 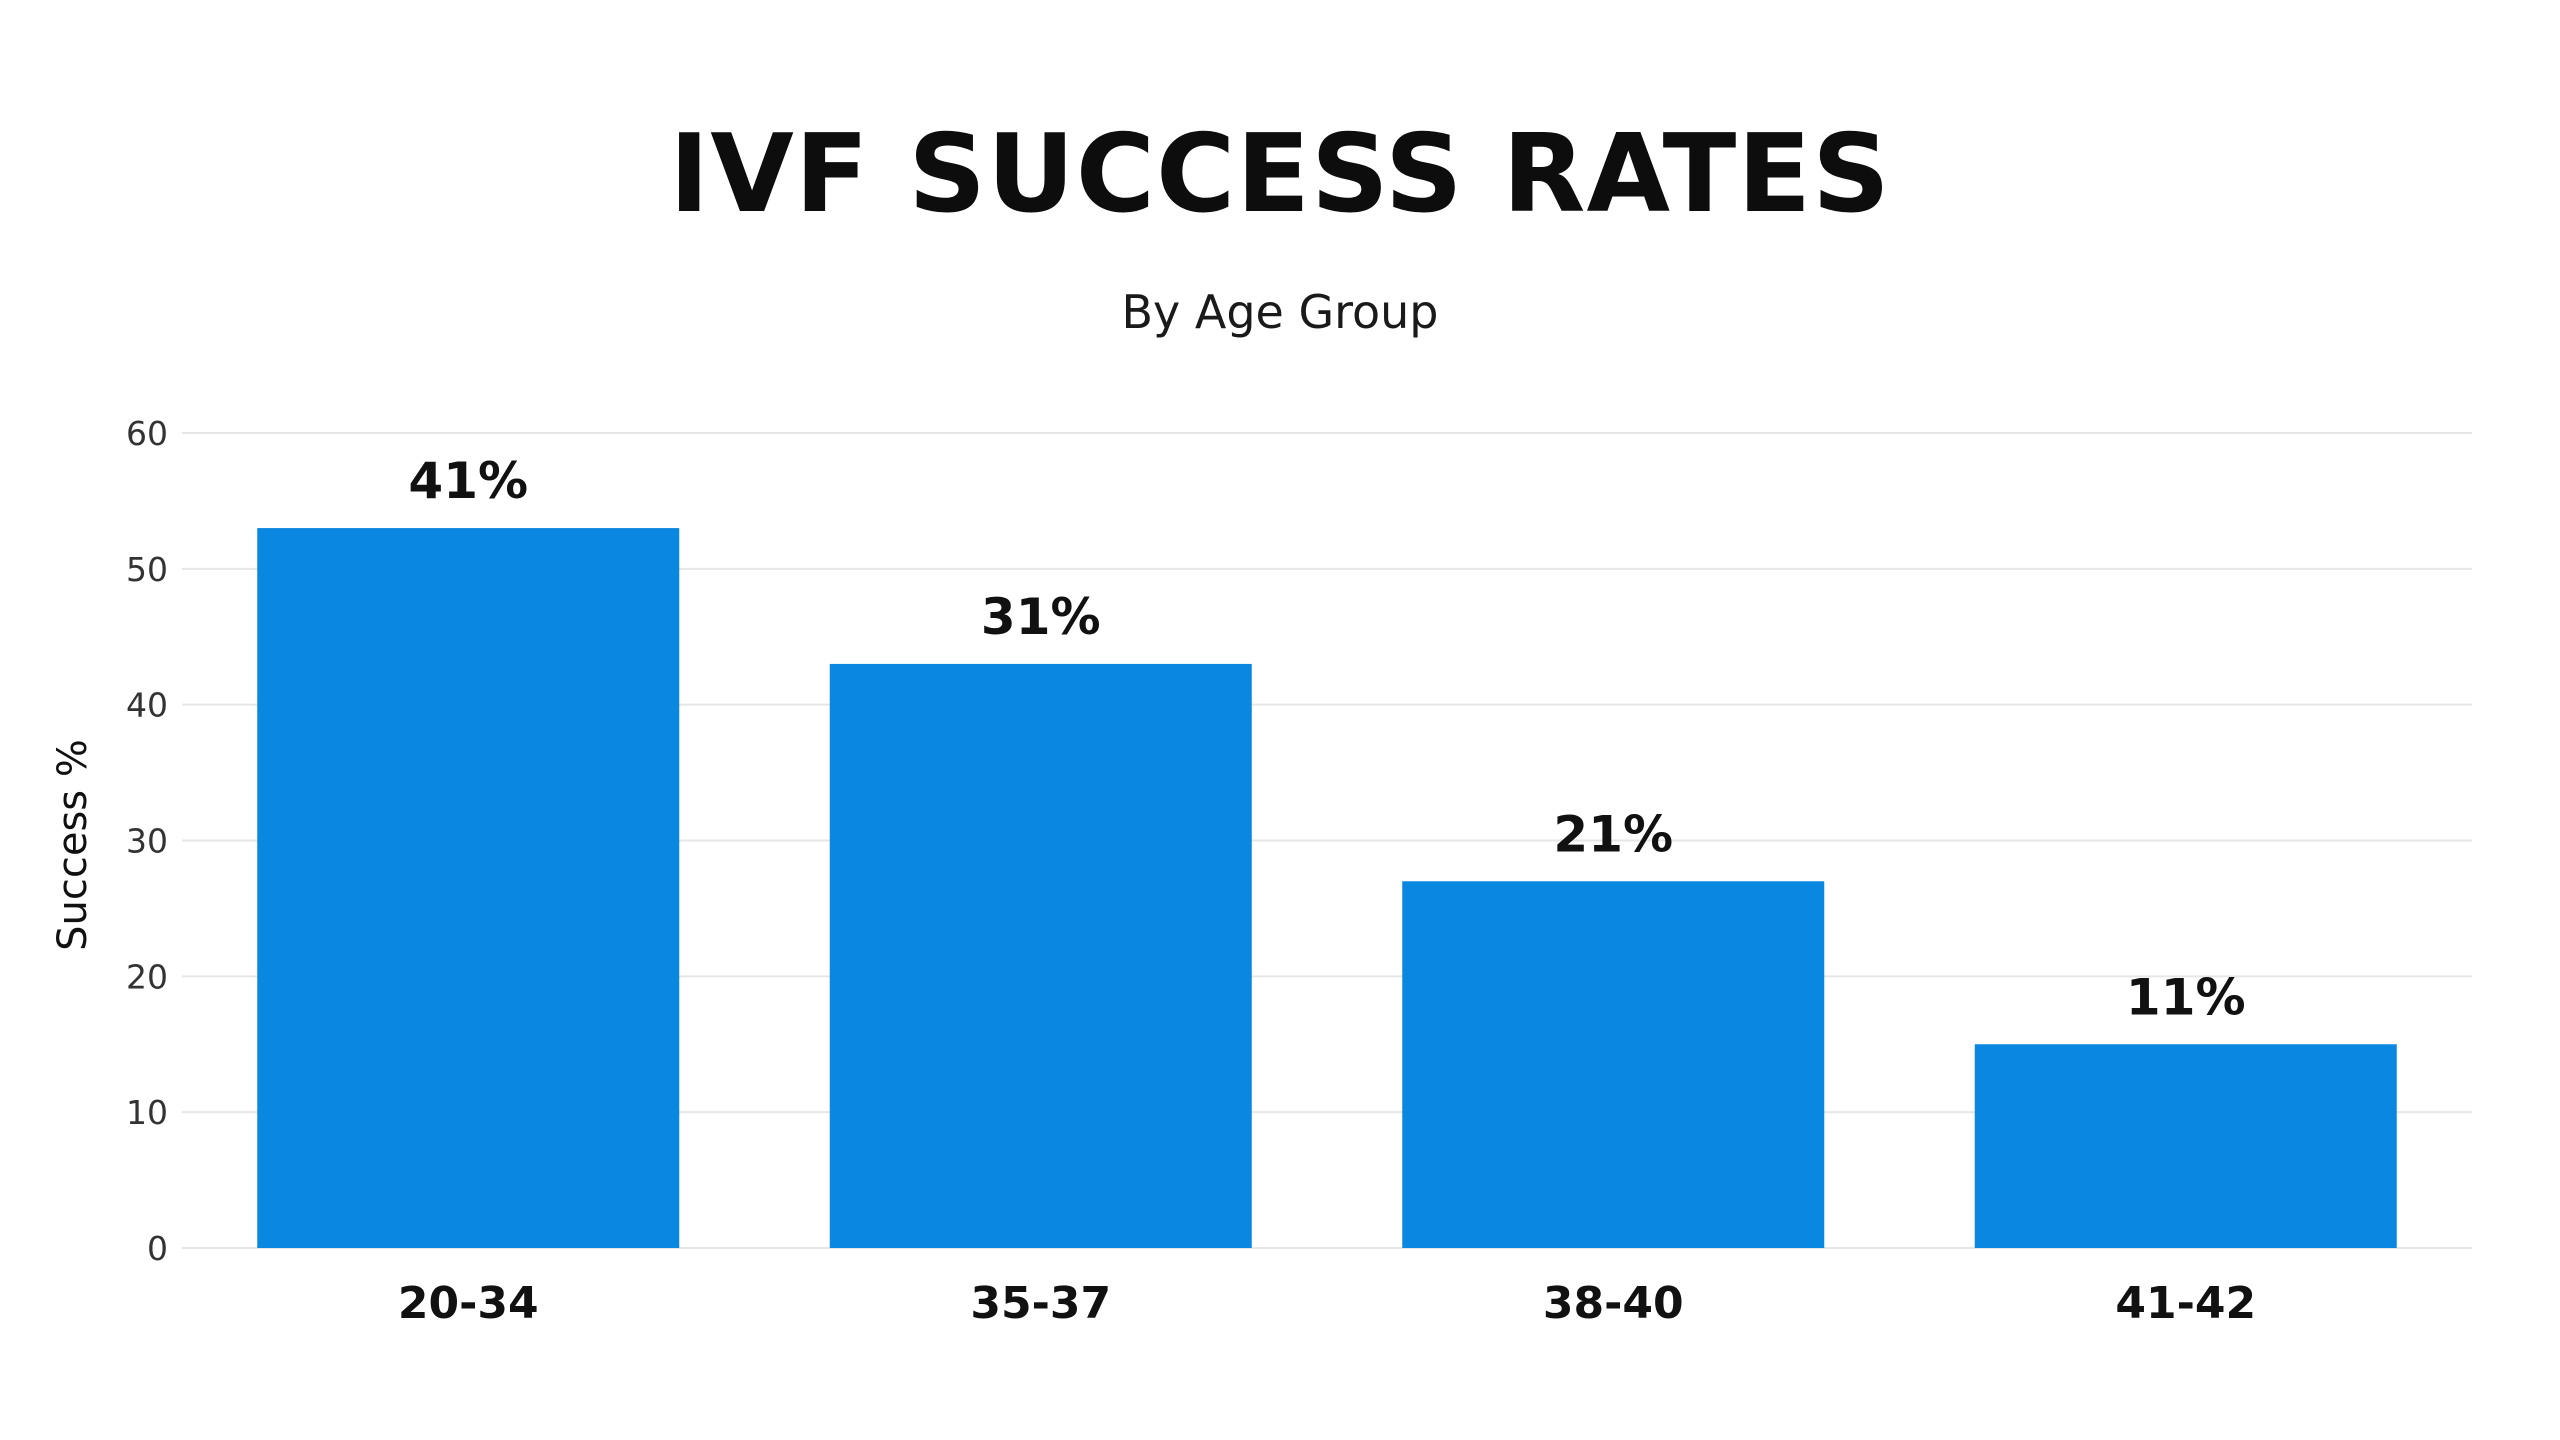 What do you see at coordinates (147, 433) in the screenshot?
I see `y-tick-label: 60` at bounding box center [147, 433].